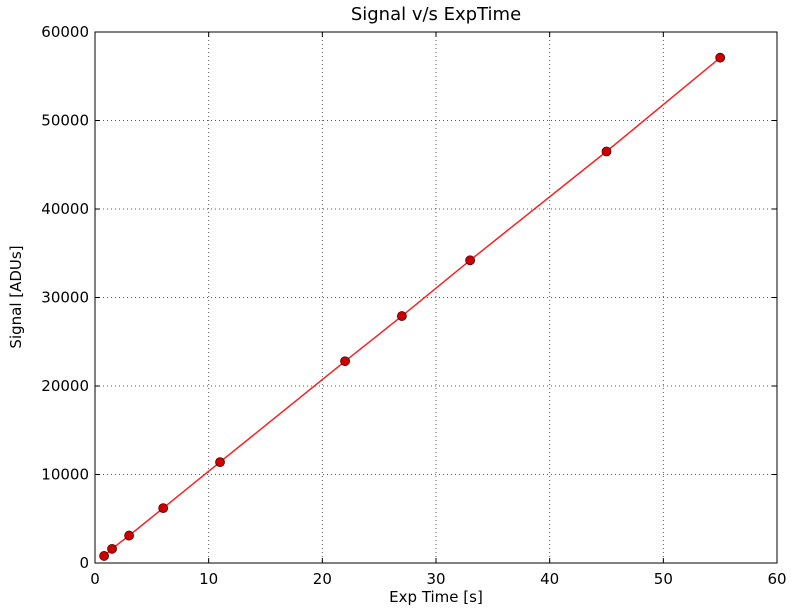 The height and width of the screenshot is (609, 798). What do you see at coordinates (65, 298) in the screenshot?
I see `y-tick-label: 30000` at bounding box center [65, 298].